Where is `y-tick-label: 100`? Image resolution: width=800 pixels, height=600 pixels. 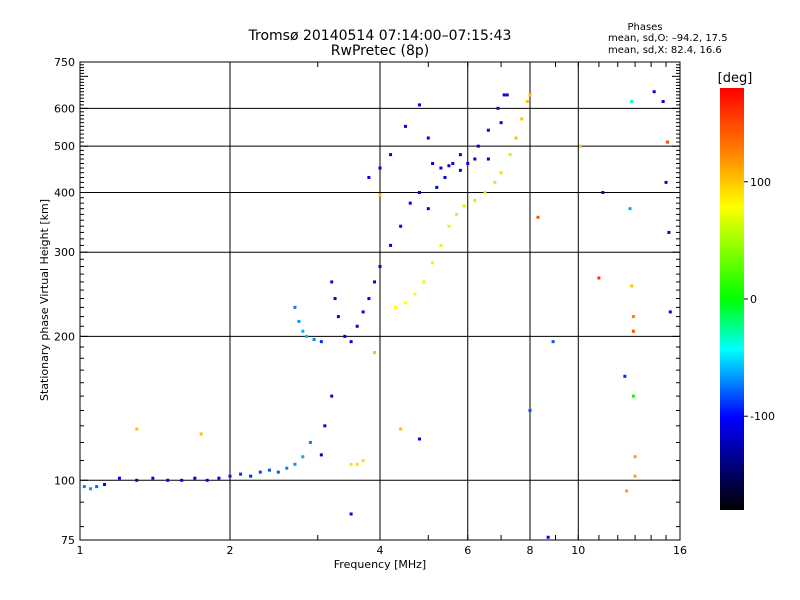 y-tick-label: 100 is located at coordinates (64, 480).